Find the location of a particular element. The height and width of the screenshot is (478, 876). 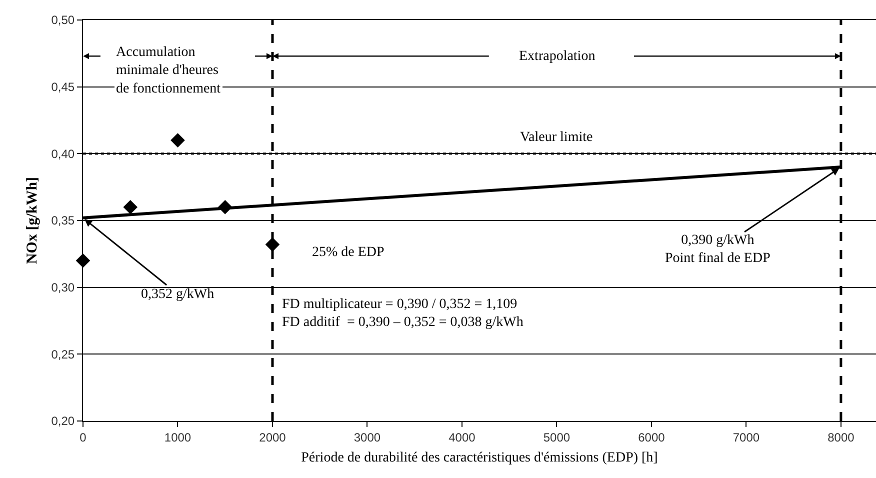

x-tick-label: 1000 is located at coordinates (178, 437).